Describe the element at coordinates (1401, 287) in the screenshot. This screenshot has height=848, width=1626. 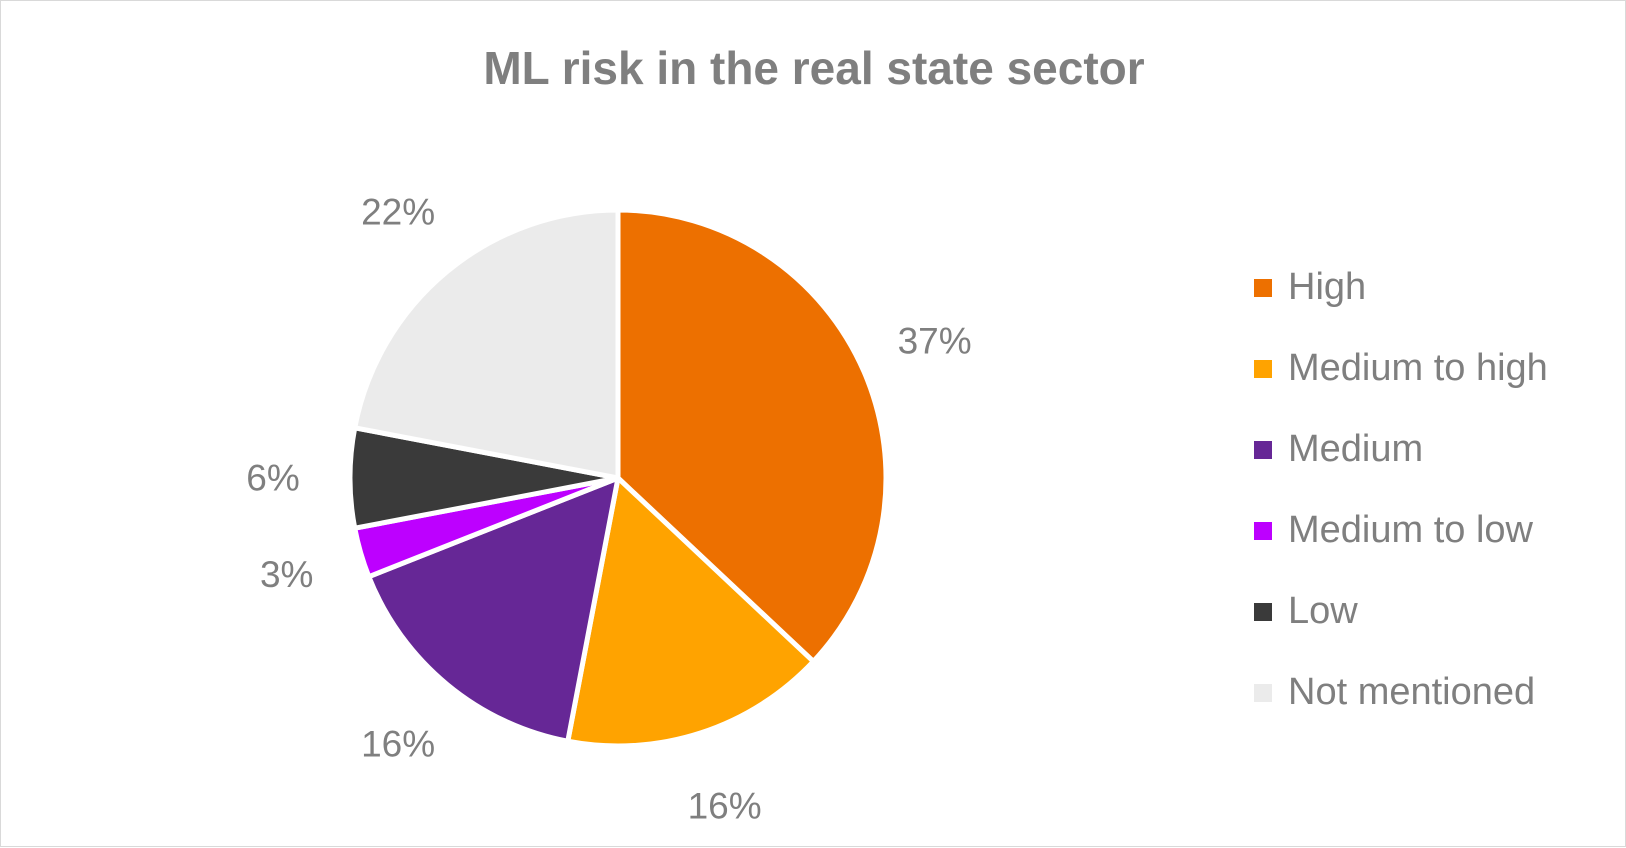
I see `legend-item-high: High` at that location.